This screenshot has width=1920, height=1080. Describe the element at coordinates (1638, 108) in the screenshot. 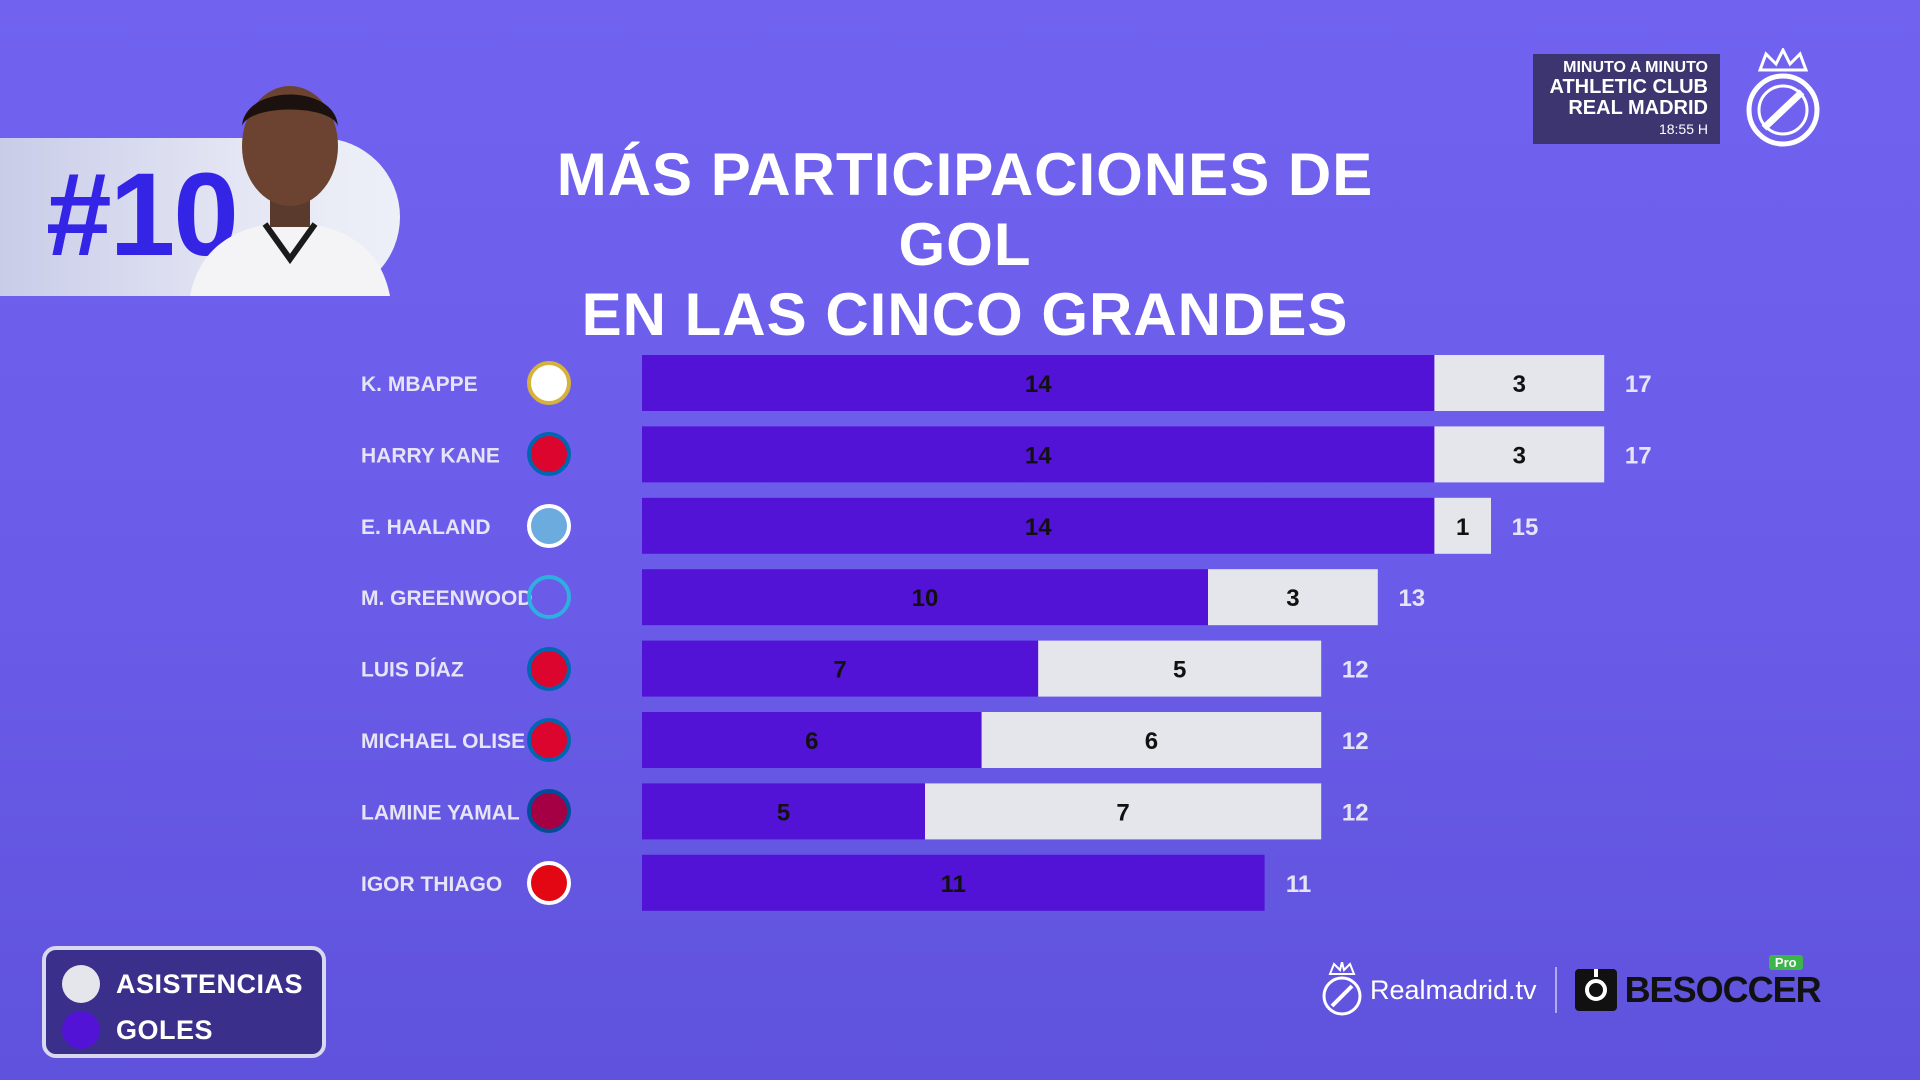

I see `live-team-2: REAL MADRID` at that location.